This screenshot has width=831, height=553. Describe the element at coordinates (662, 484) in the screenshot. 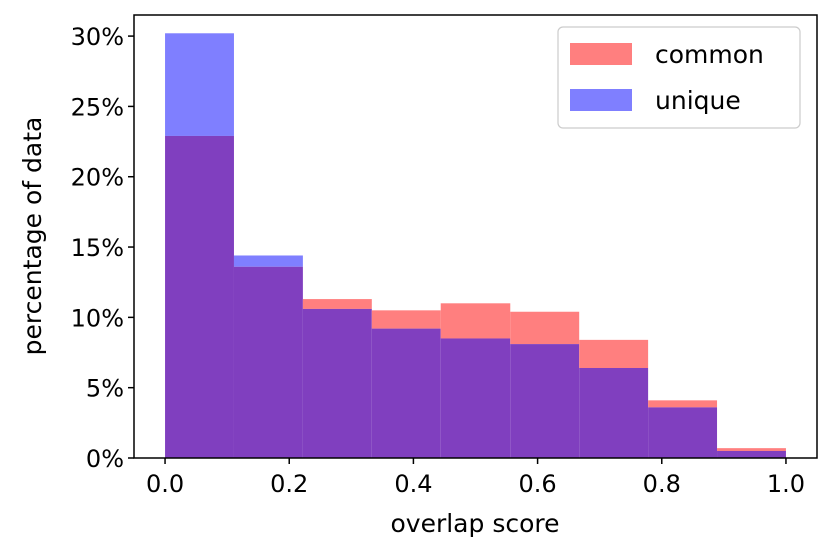

I see `x-tick-label: 0.8` at that location.